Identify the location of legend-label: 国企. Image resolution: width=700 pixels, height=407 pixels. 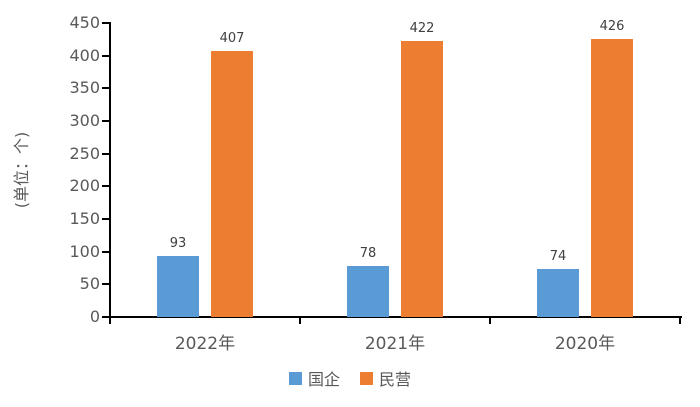
(323, 379).